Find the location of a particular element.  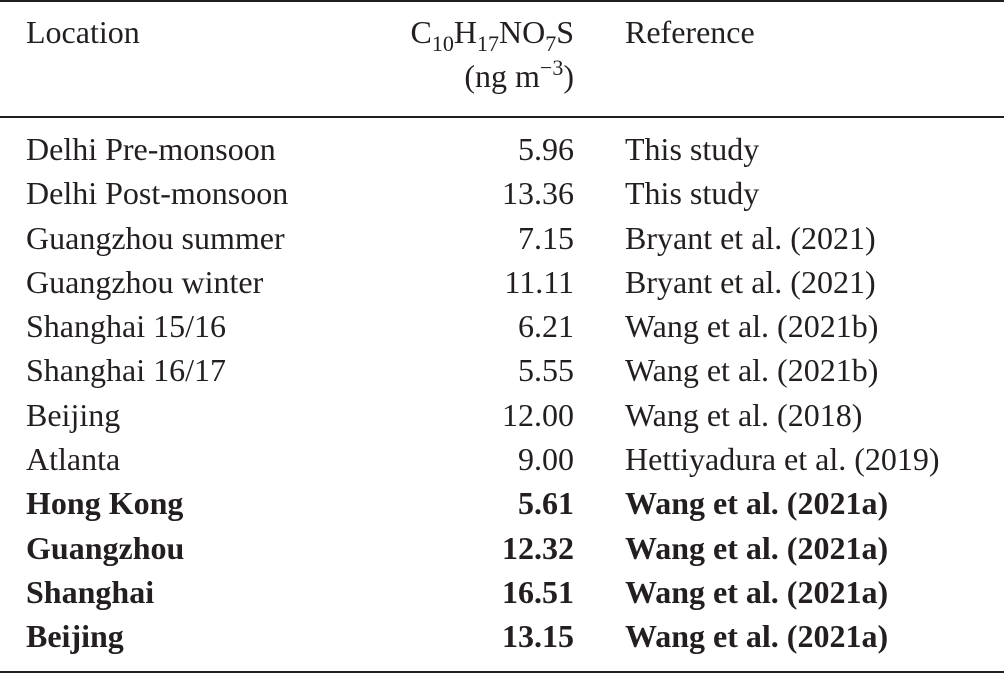

row-location: Atlanta is located at coordinates (73, 459).